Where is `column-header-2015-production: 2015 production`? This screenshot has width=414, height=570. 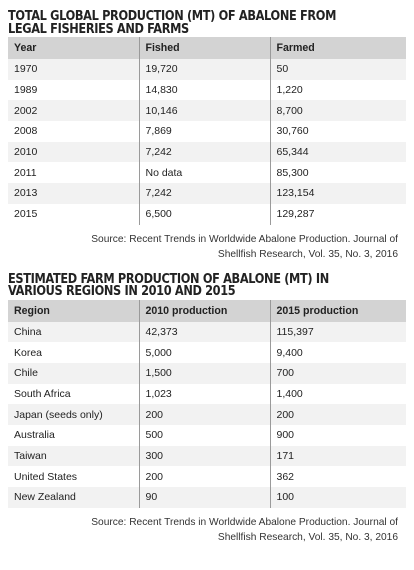
column-header-2015-production: 2015 production is located at coordinates (337, 310).